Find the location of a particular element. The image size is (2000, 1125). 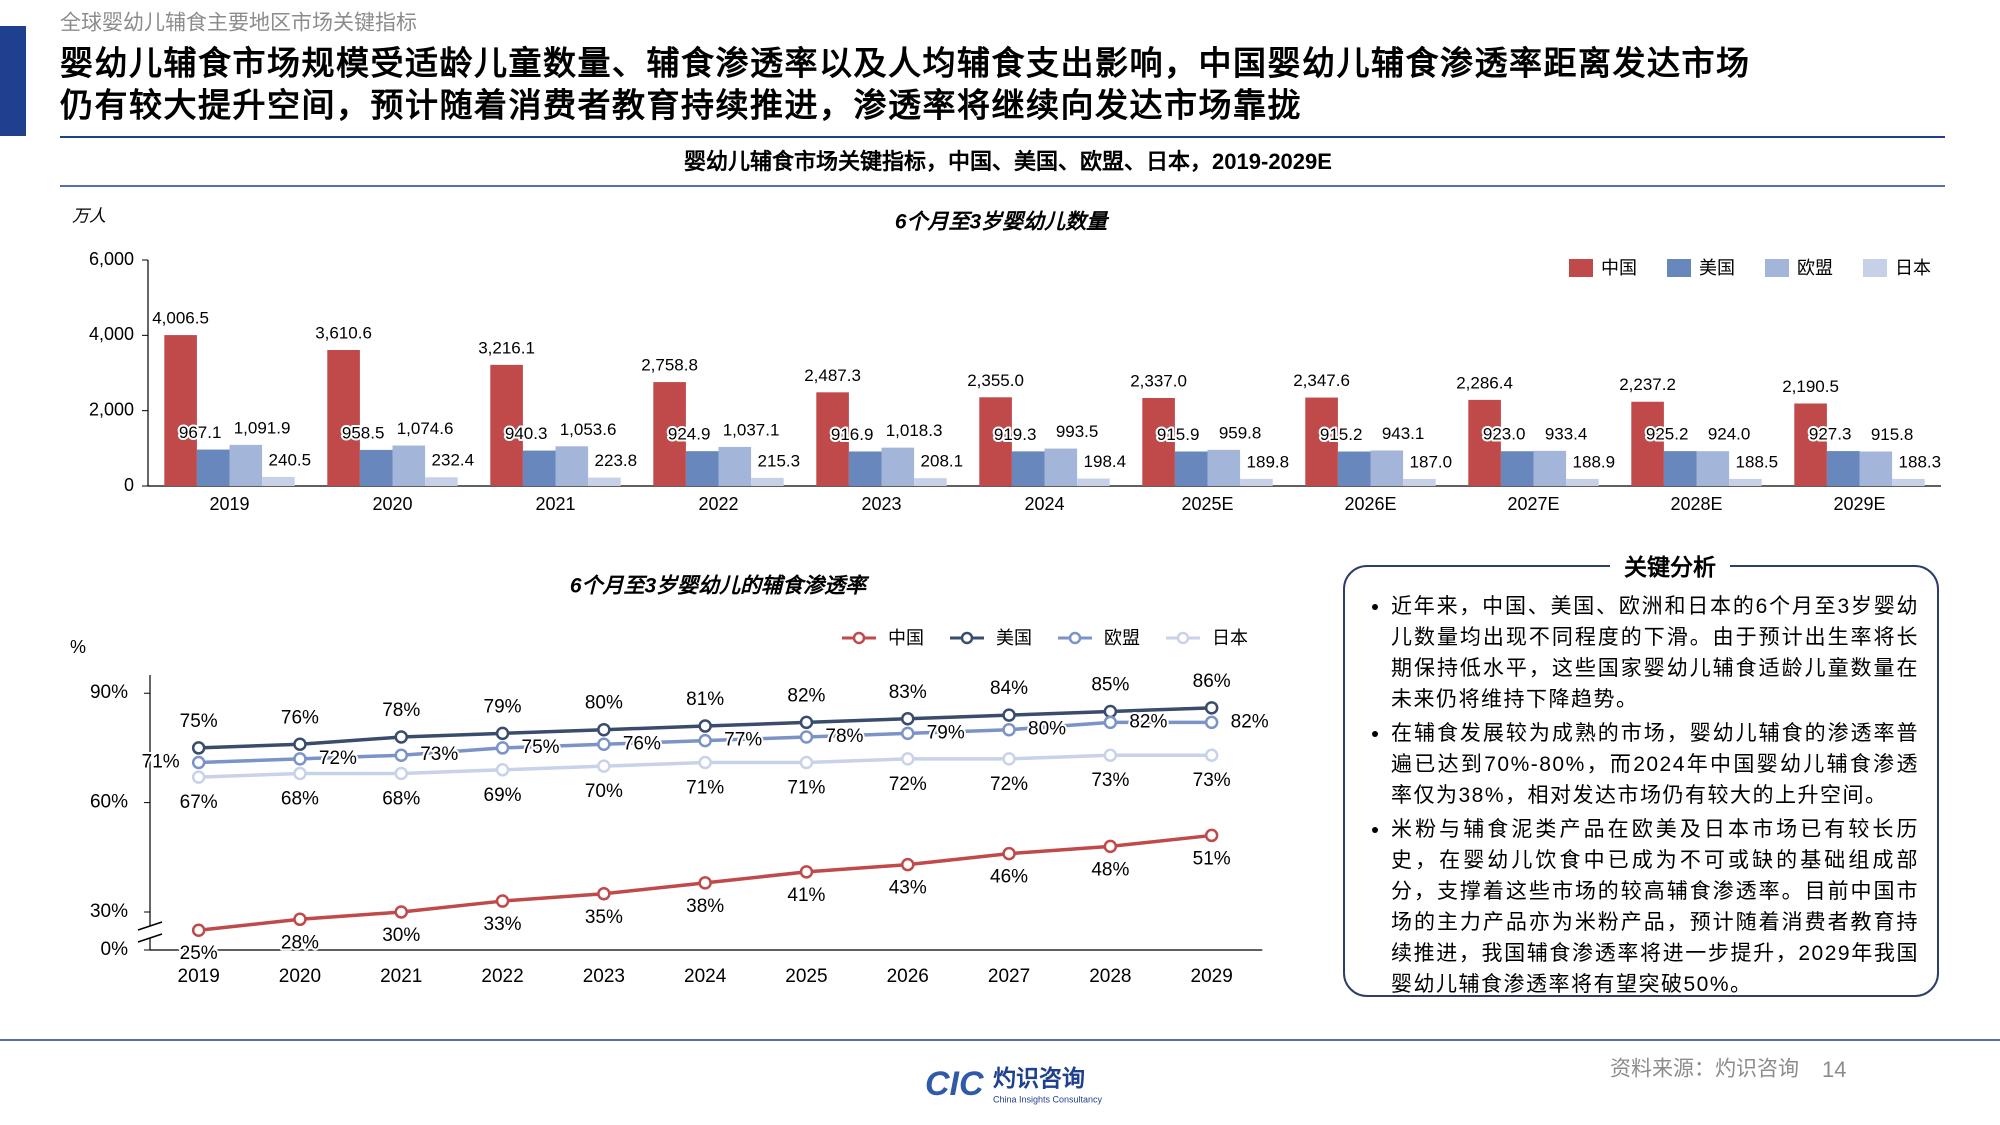

title-line: 仍有较大提升空间，预计随着消费者教育持续推进，渗透率将继续向发达市场靠拢 is located at coordinates (681, 105).